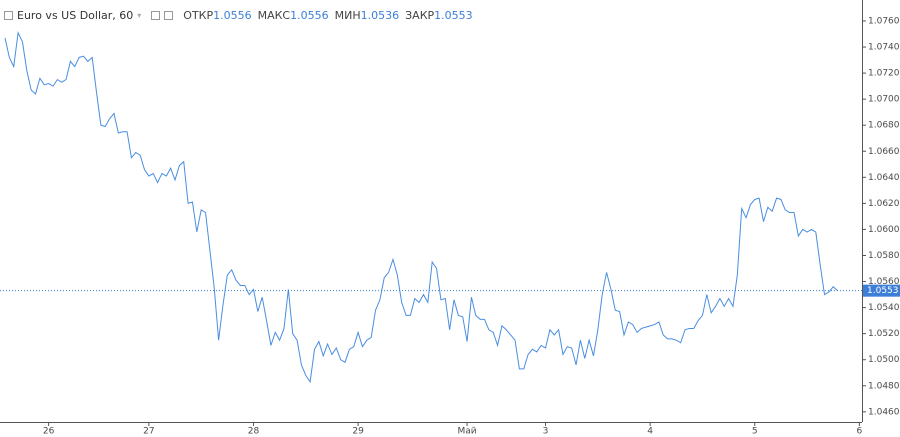 The height and width of the screenshot is (437, 900). Describe the element at coordinates (884, 178) in the screenshot. I see `y-tick-label: 1.0640` at that location.